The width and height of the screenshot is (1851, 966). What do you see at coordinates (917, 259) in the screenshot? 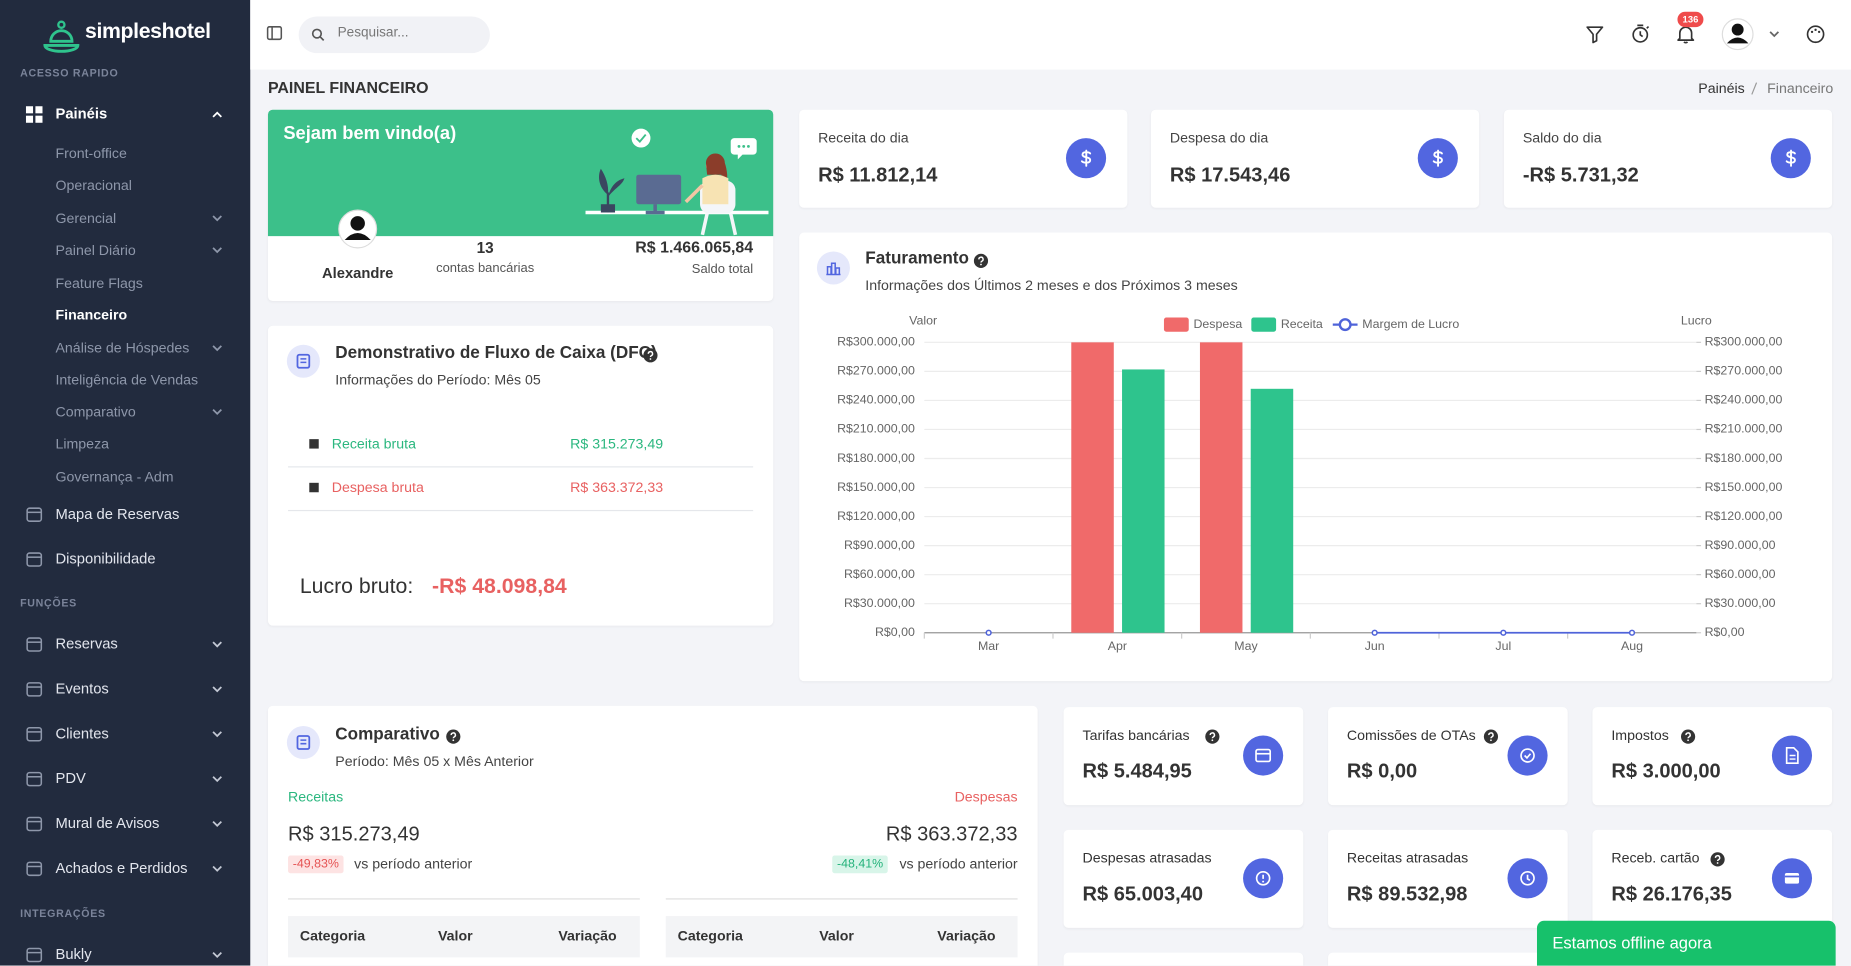
I see `chart-title: Faturamento` at bounding box center [917, 259].